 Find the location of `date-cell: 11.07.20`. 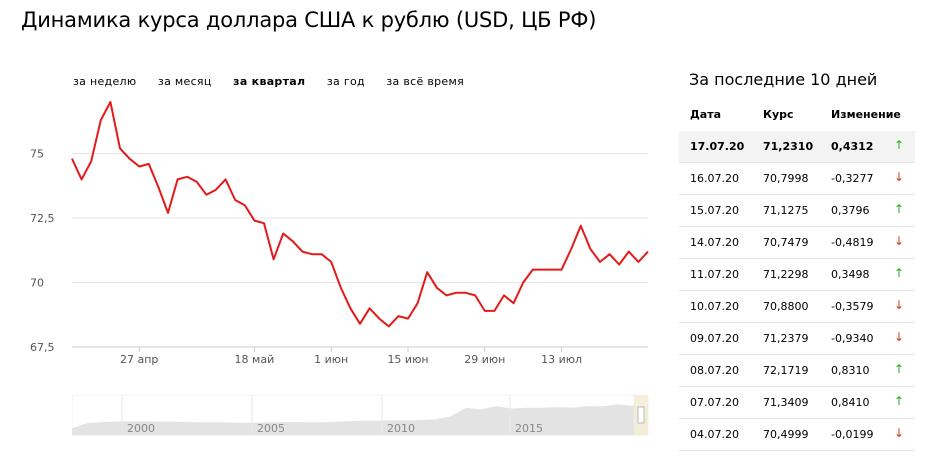

date-cell: 11.07.20 is located at coordinates (714, 274).